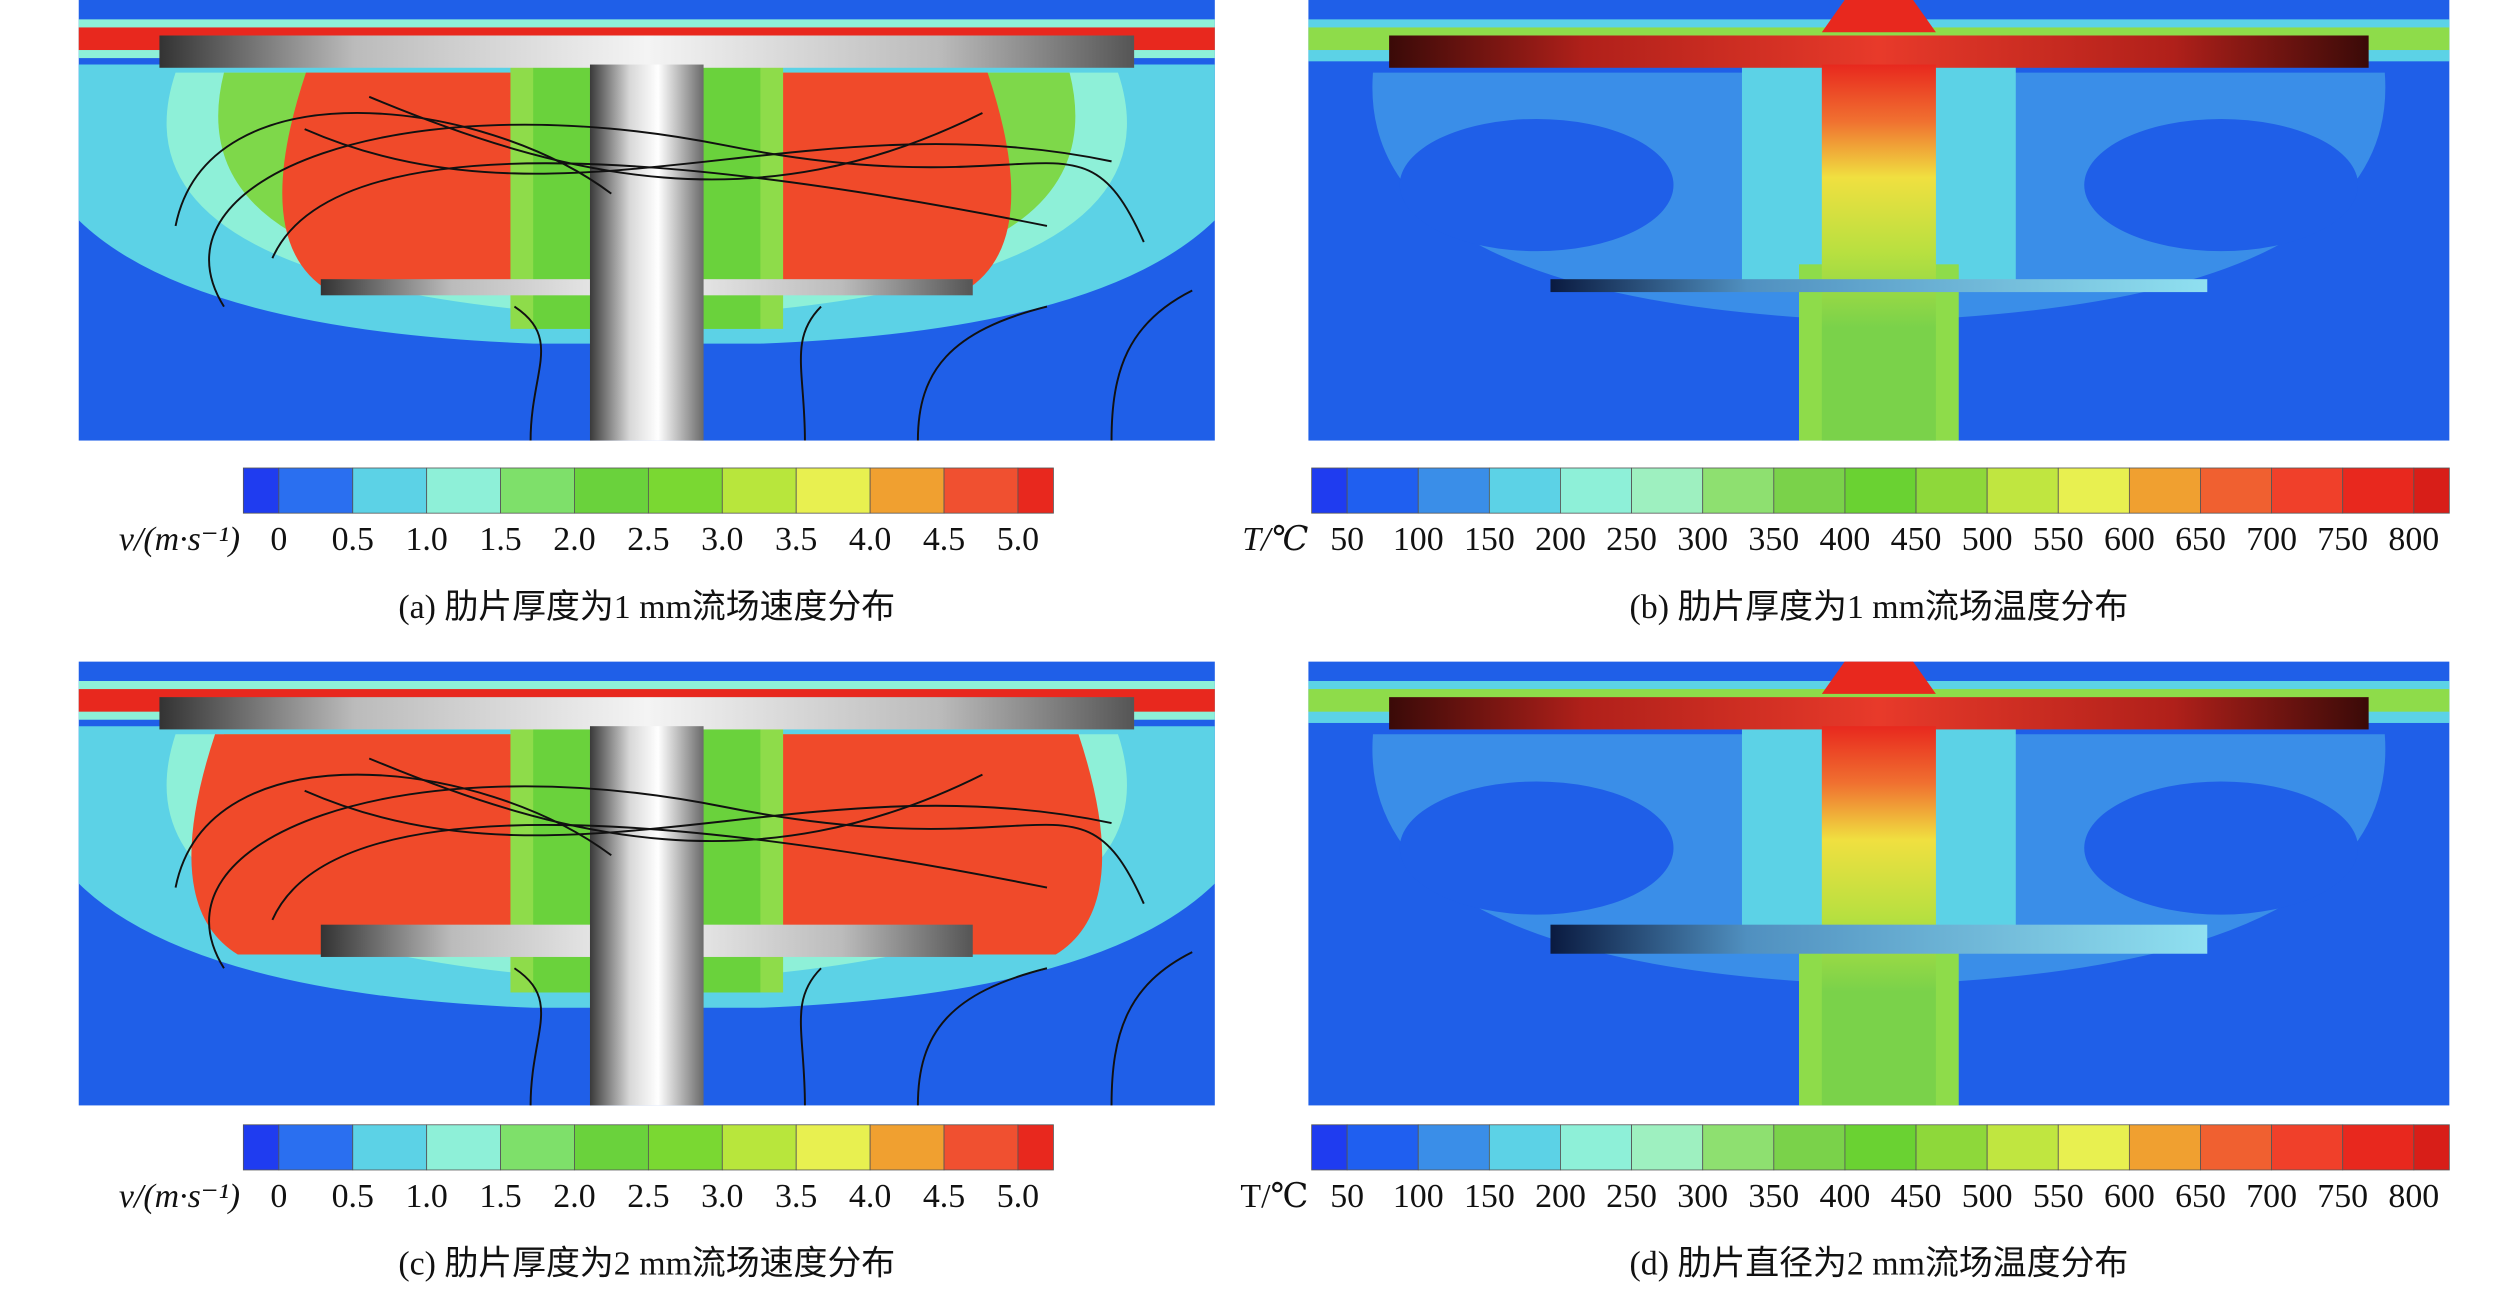  What do you see at coordinates (1631, 539) in the screenshot?
I see `colorbar-tick-label: 250` at bounding box center [1631, 539].